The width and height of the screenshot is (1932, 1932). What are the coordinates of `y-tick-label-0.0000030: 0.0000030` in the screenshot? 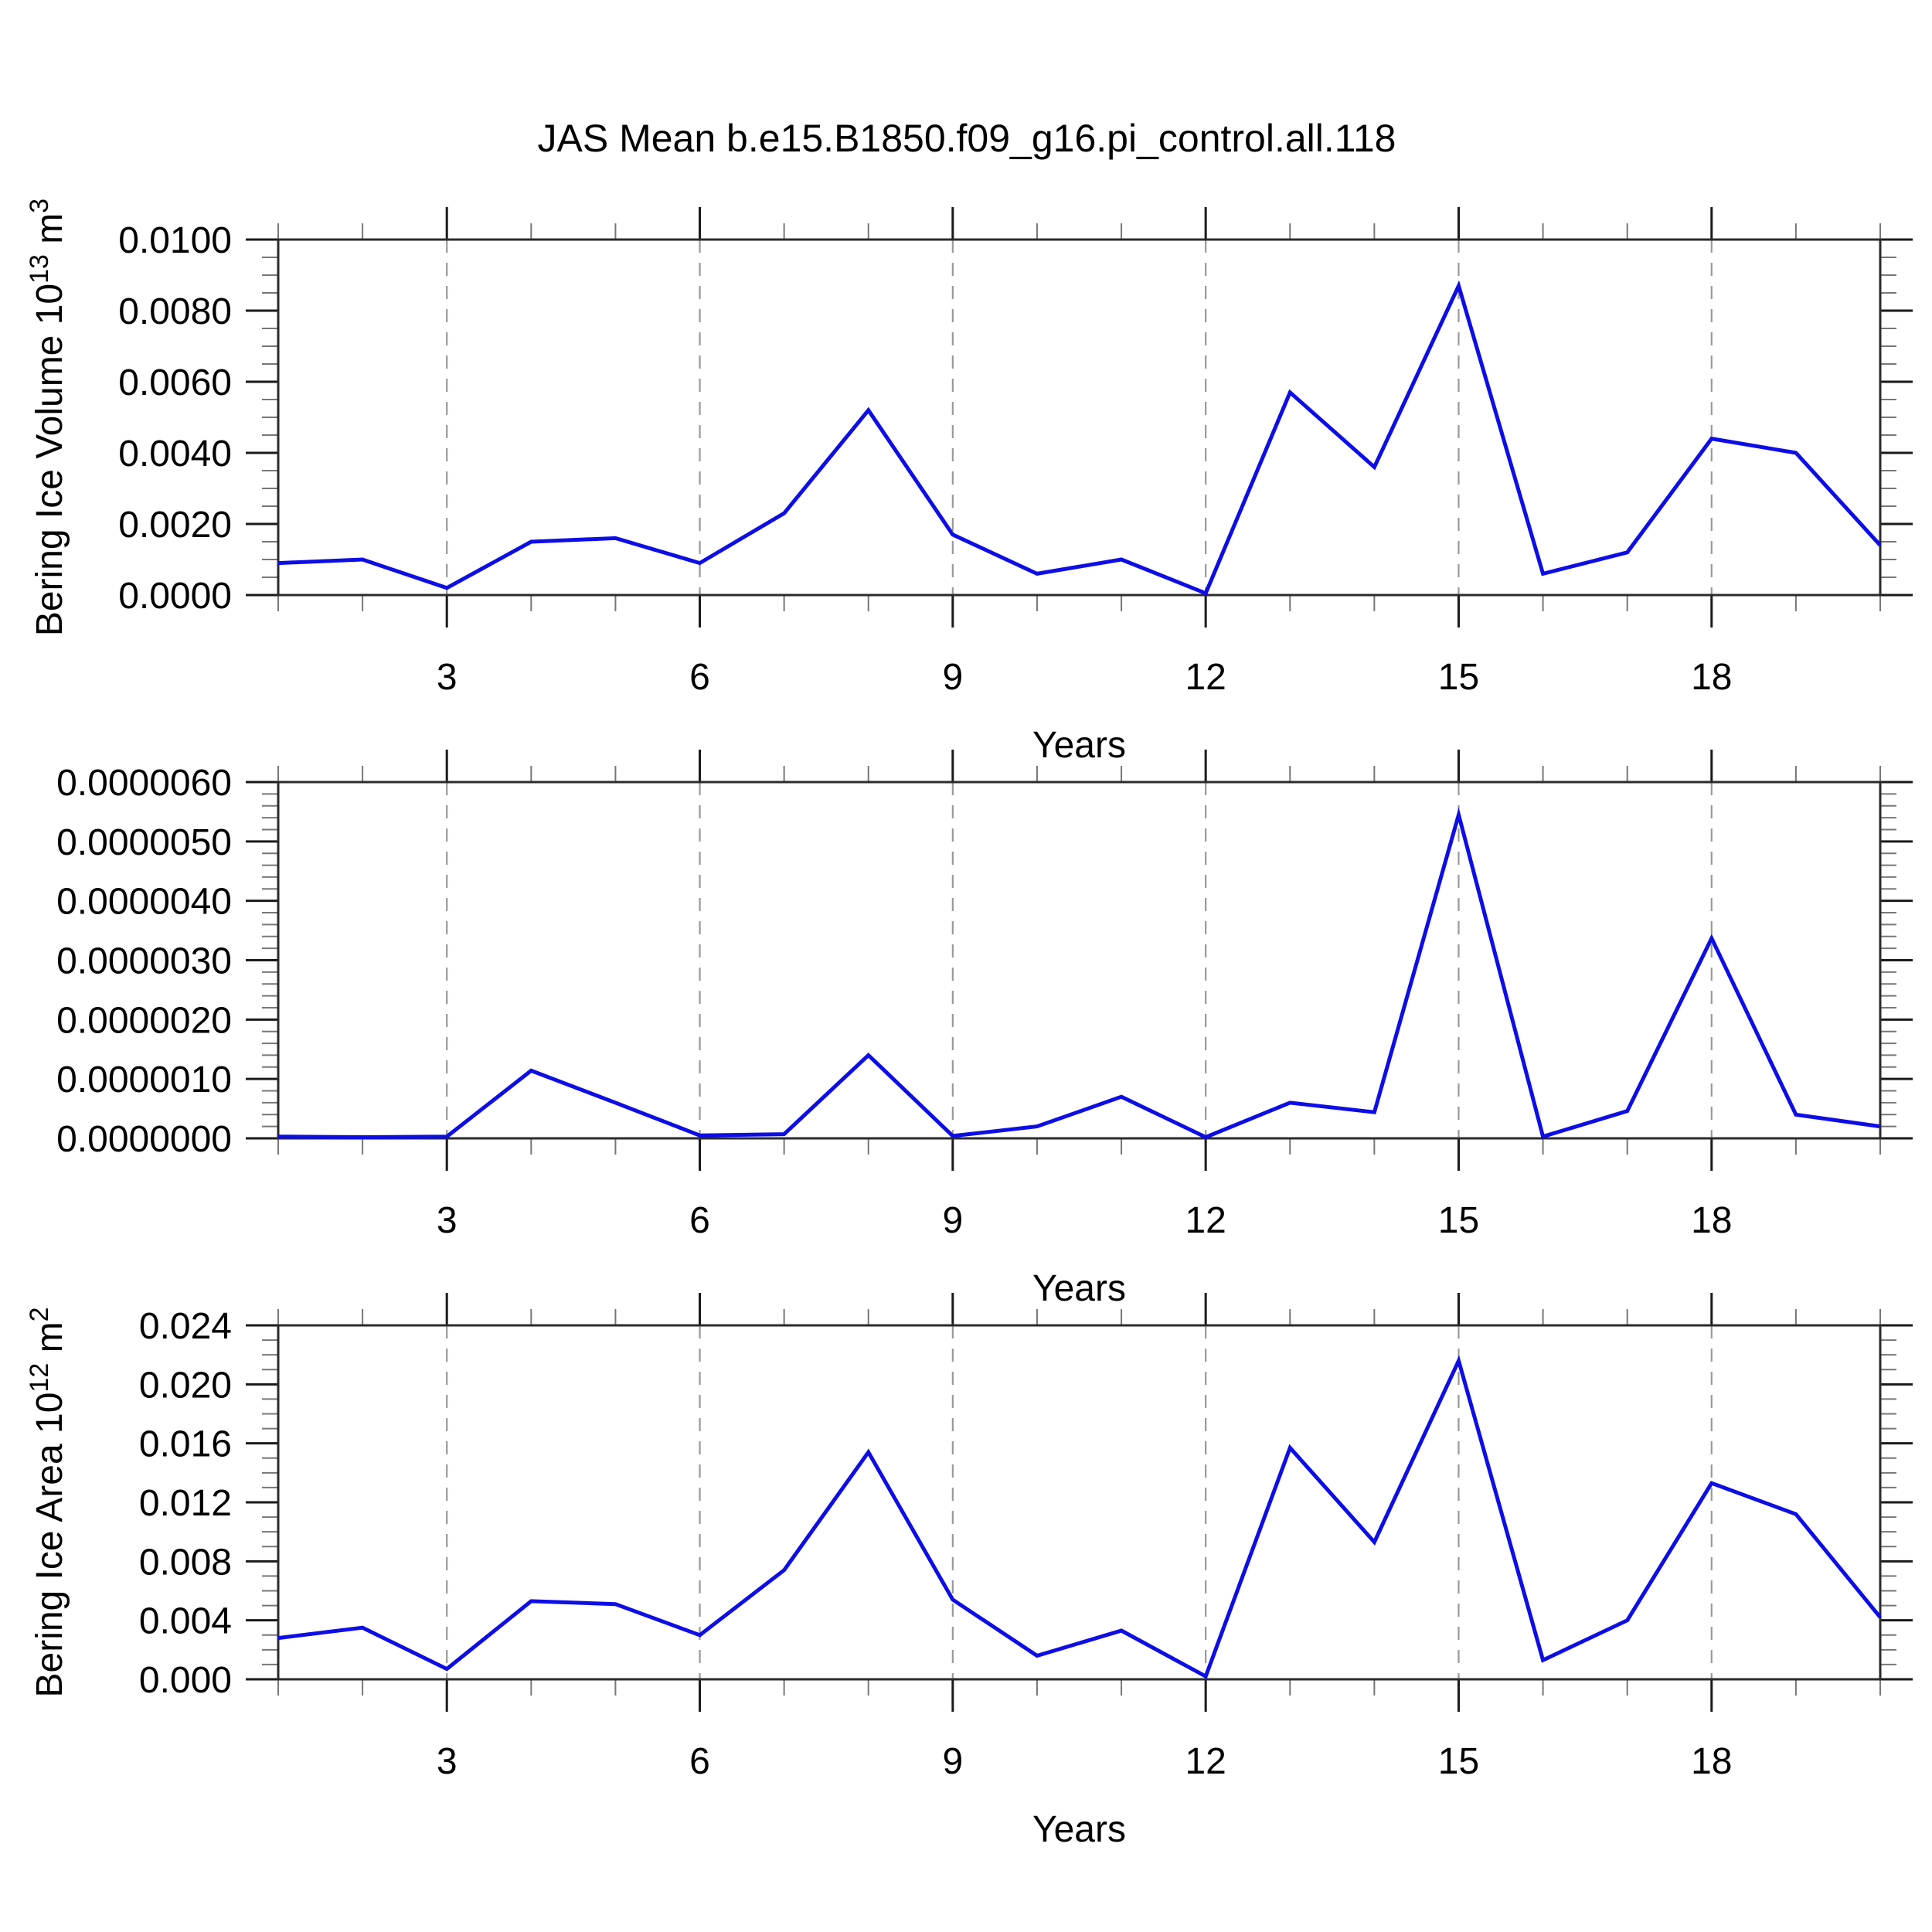 It's located at (144, 962).